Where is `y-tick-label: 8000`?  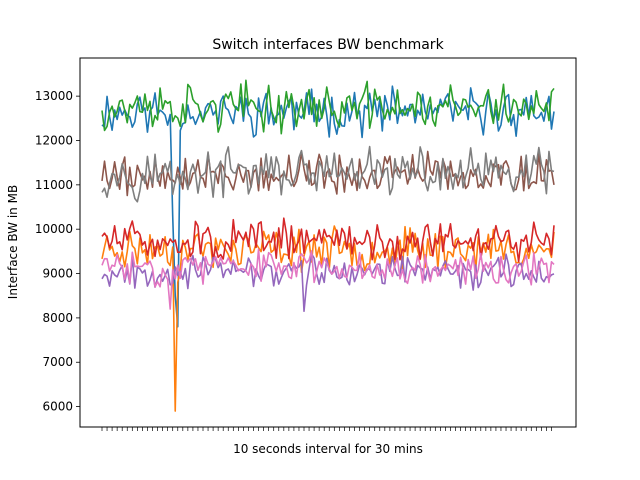
y-tick-label: 8000 is located at coordinates (57, 318).